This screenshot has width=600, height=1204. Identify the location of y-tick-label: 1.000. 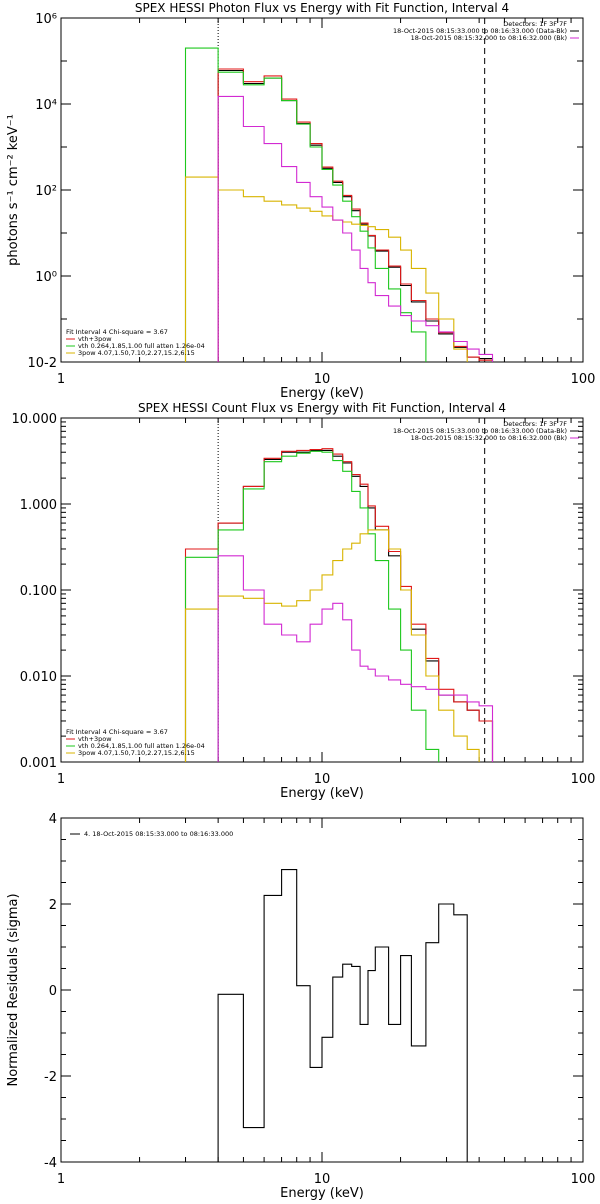
(38, 505).